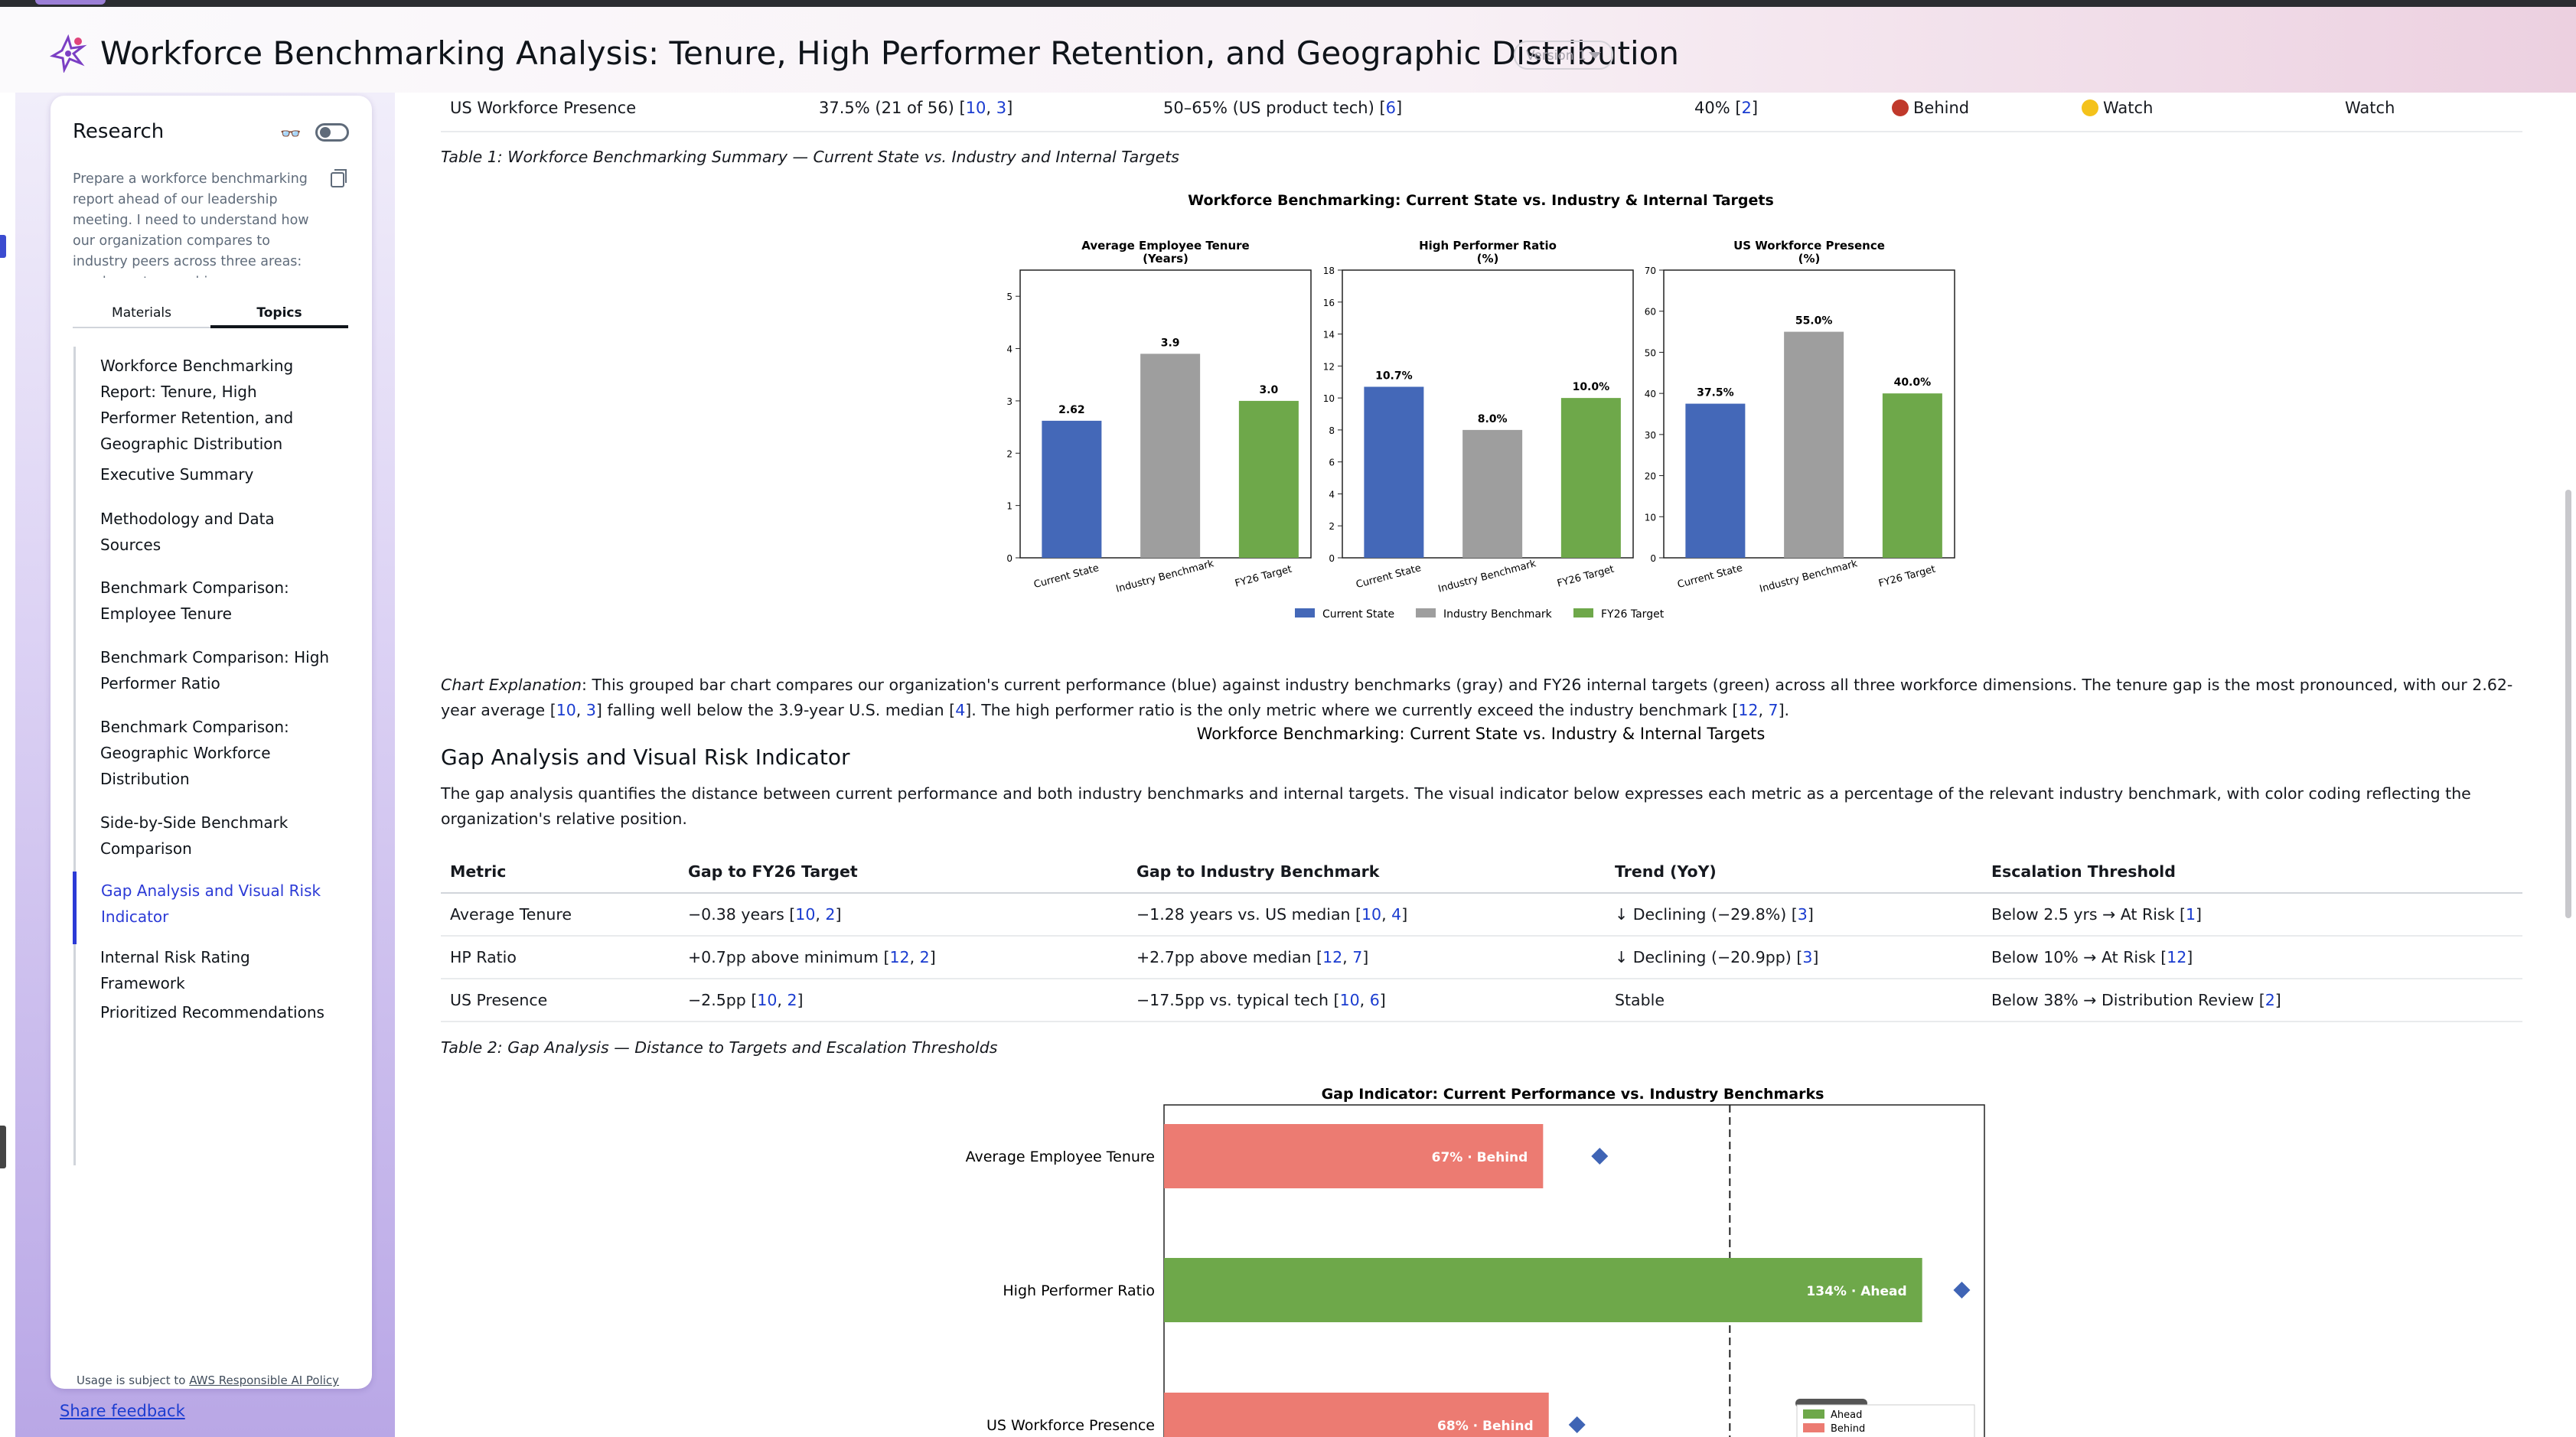 Image resolution: width=2576 pixels, height=1437 pixels. I want to click on panel-title: Average Employee Tenure, so click(1165, 246).